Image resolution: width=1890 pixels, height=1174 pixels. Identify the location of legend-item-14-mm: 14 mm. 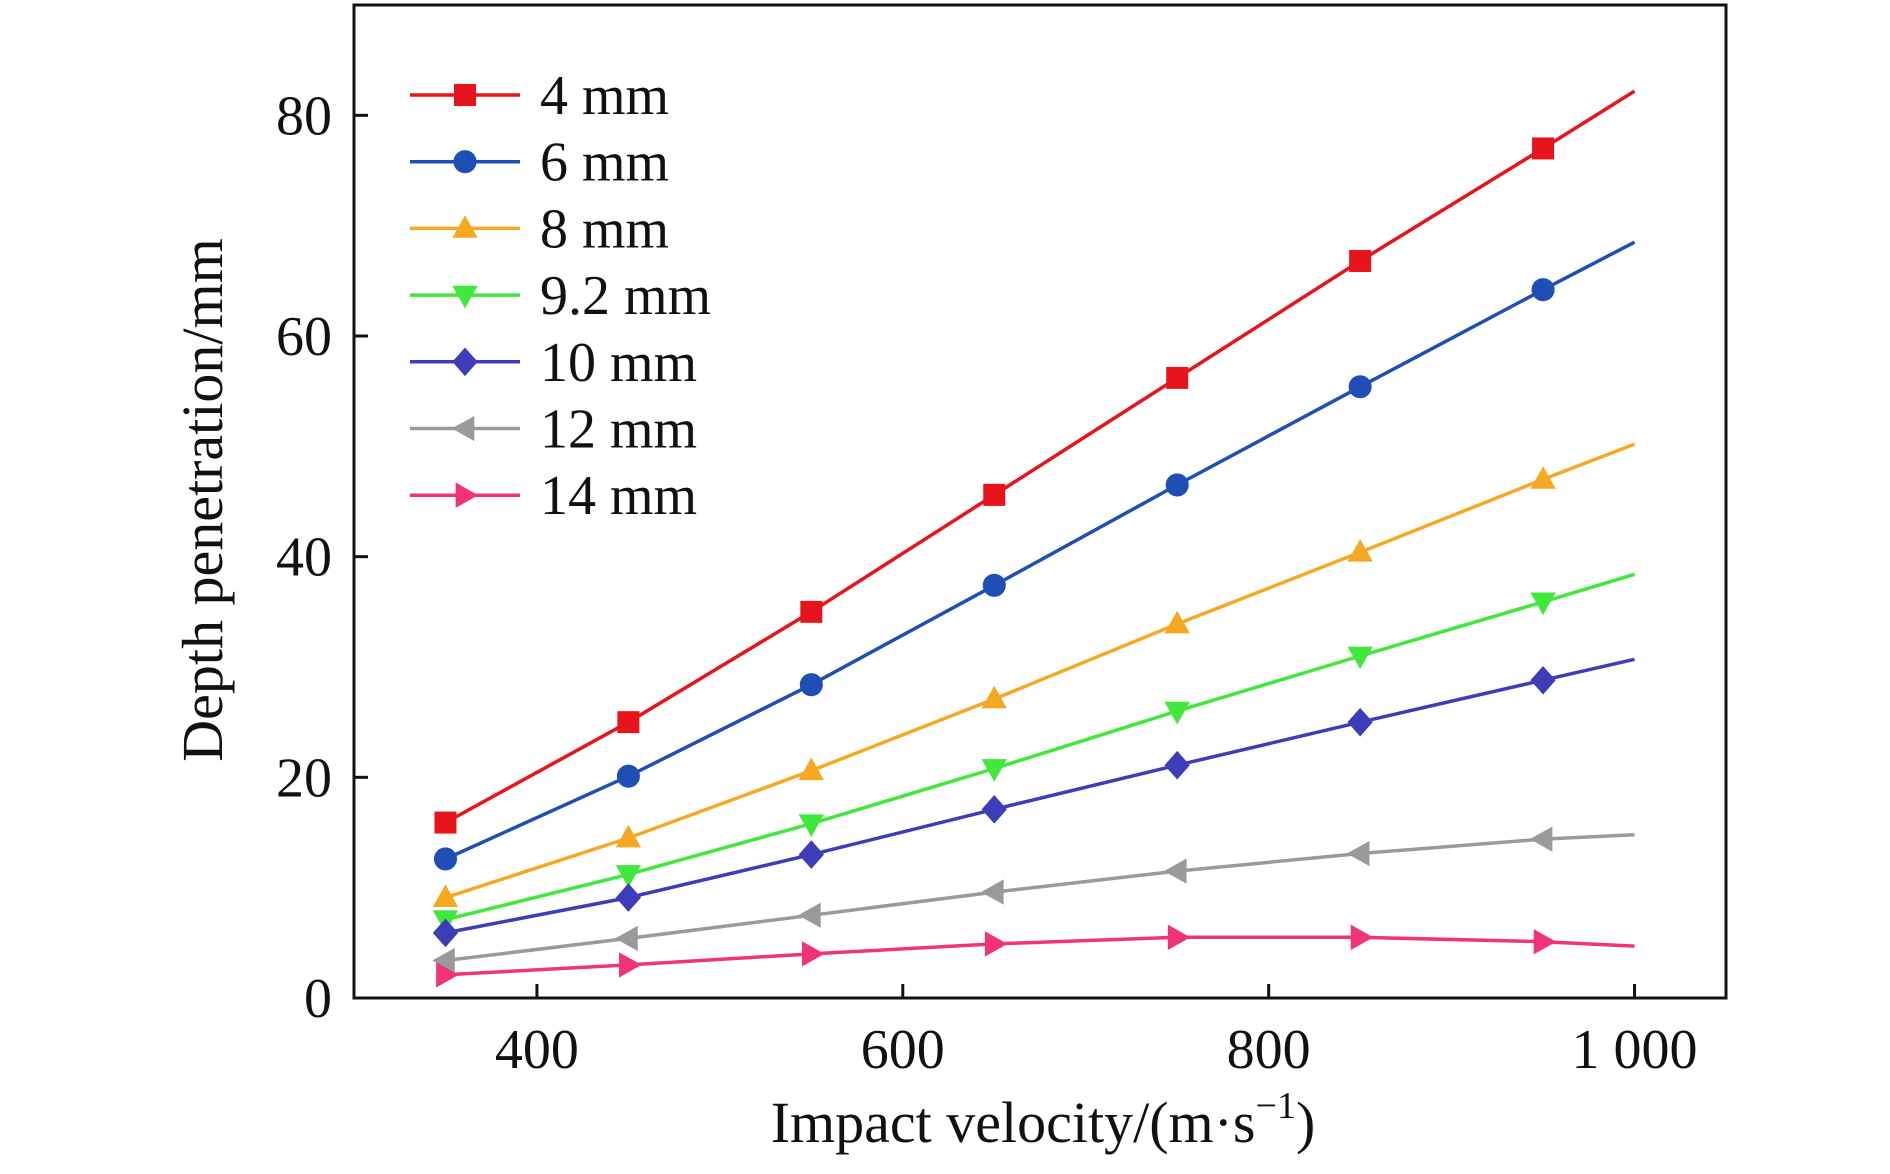
(553, 496).